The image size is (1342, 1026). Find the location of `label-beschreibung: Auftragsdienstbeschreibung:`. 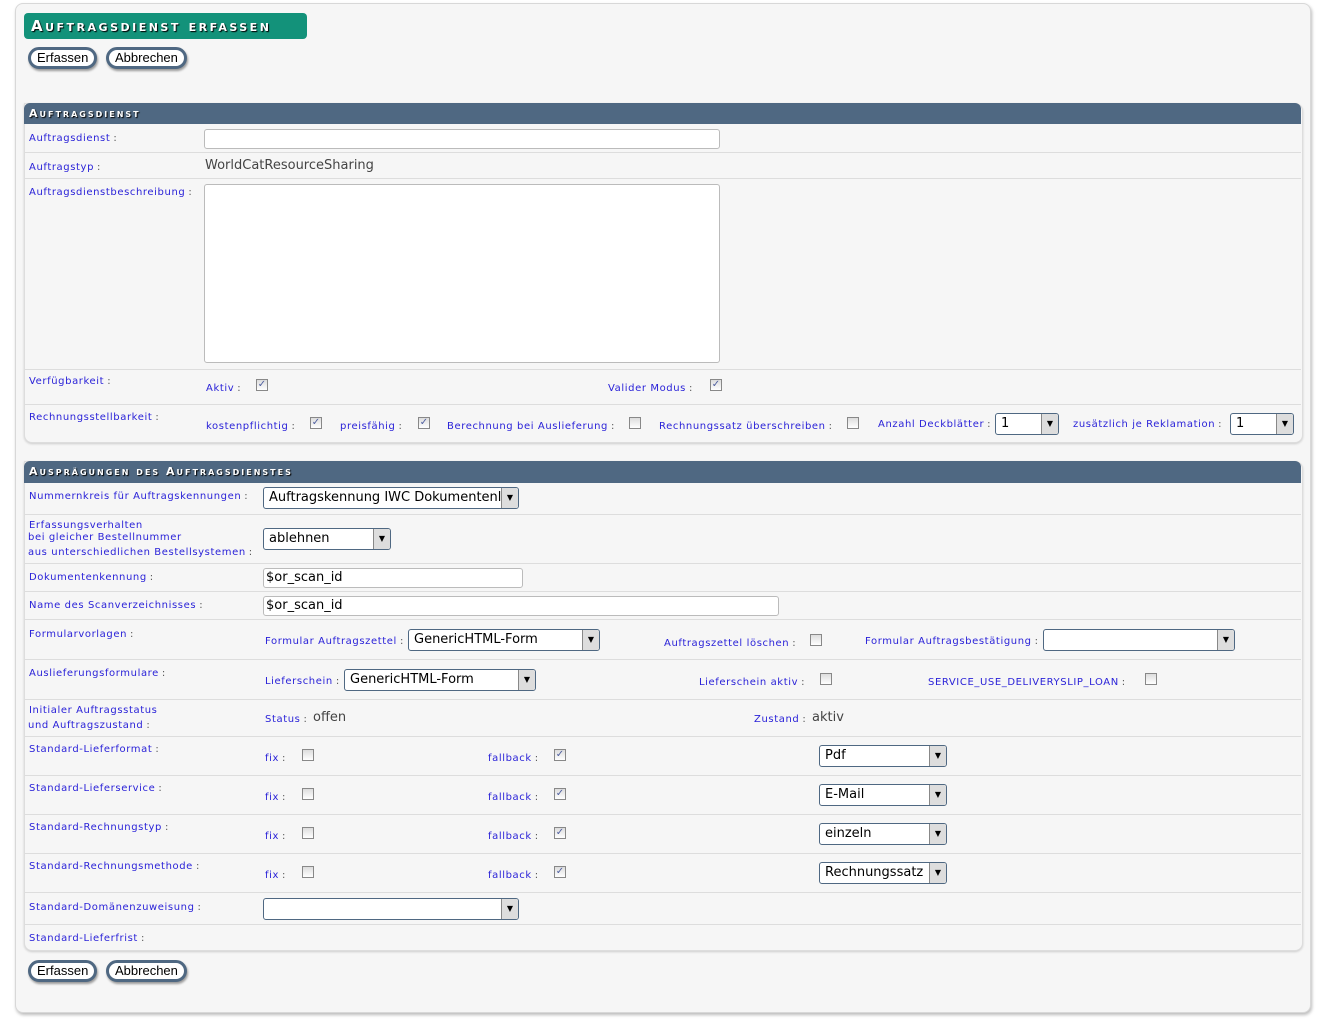

label-beschreibung: Auftragsdienstbeschreibung: is located at coordinates (111, 192).